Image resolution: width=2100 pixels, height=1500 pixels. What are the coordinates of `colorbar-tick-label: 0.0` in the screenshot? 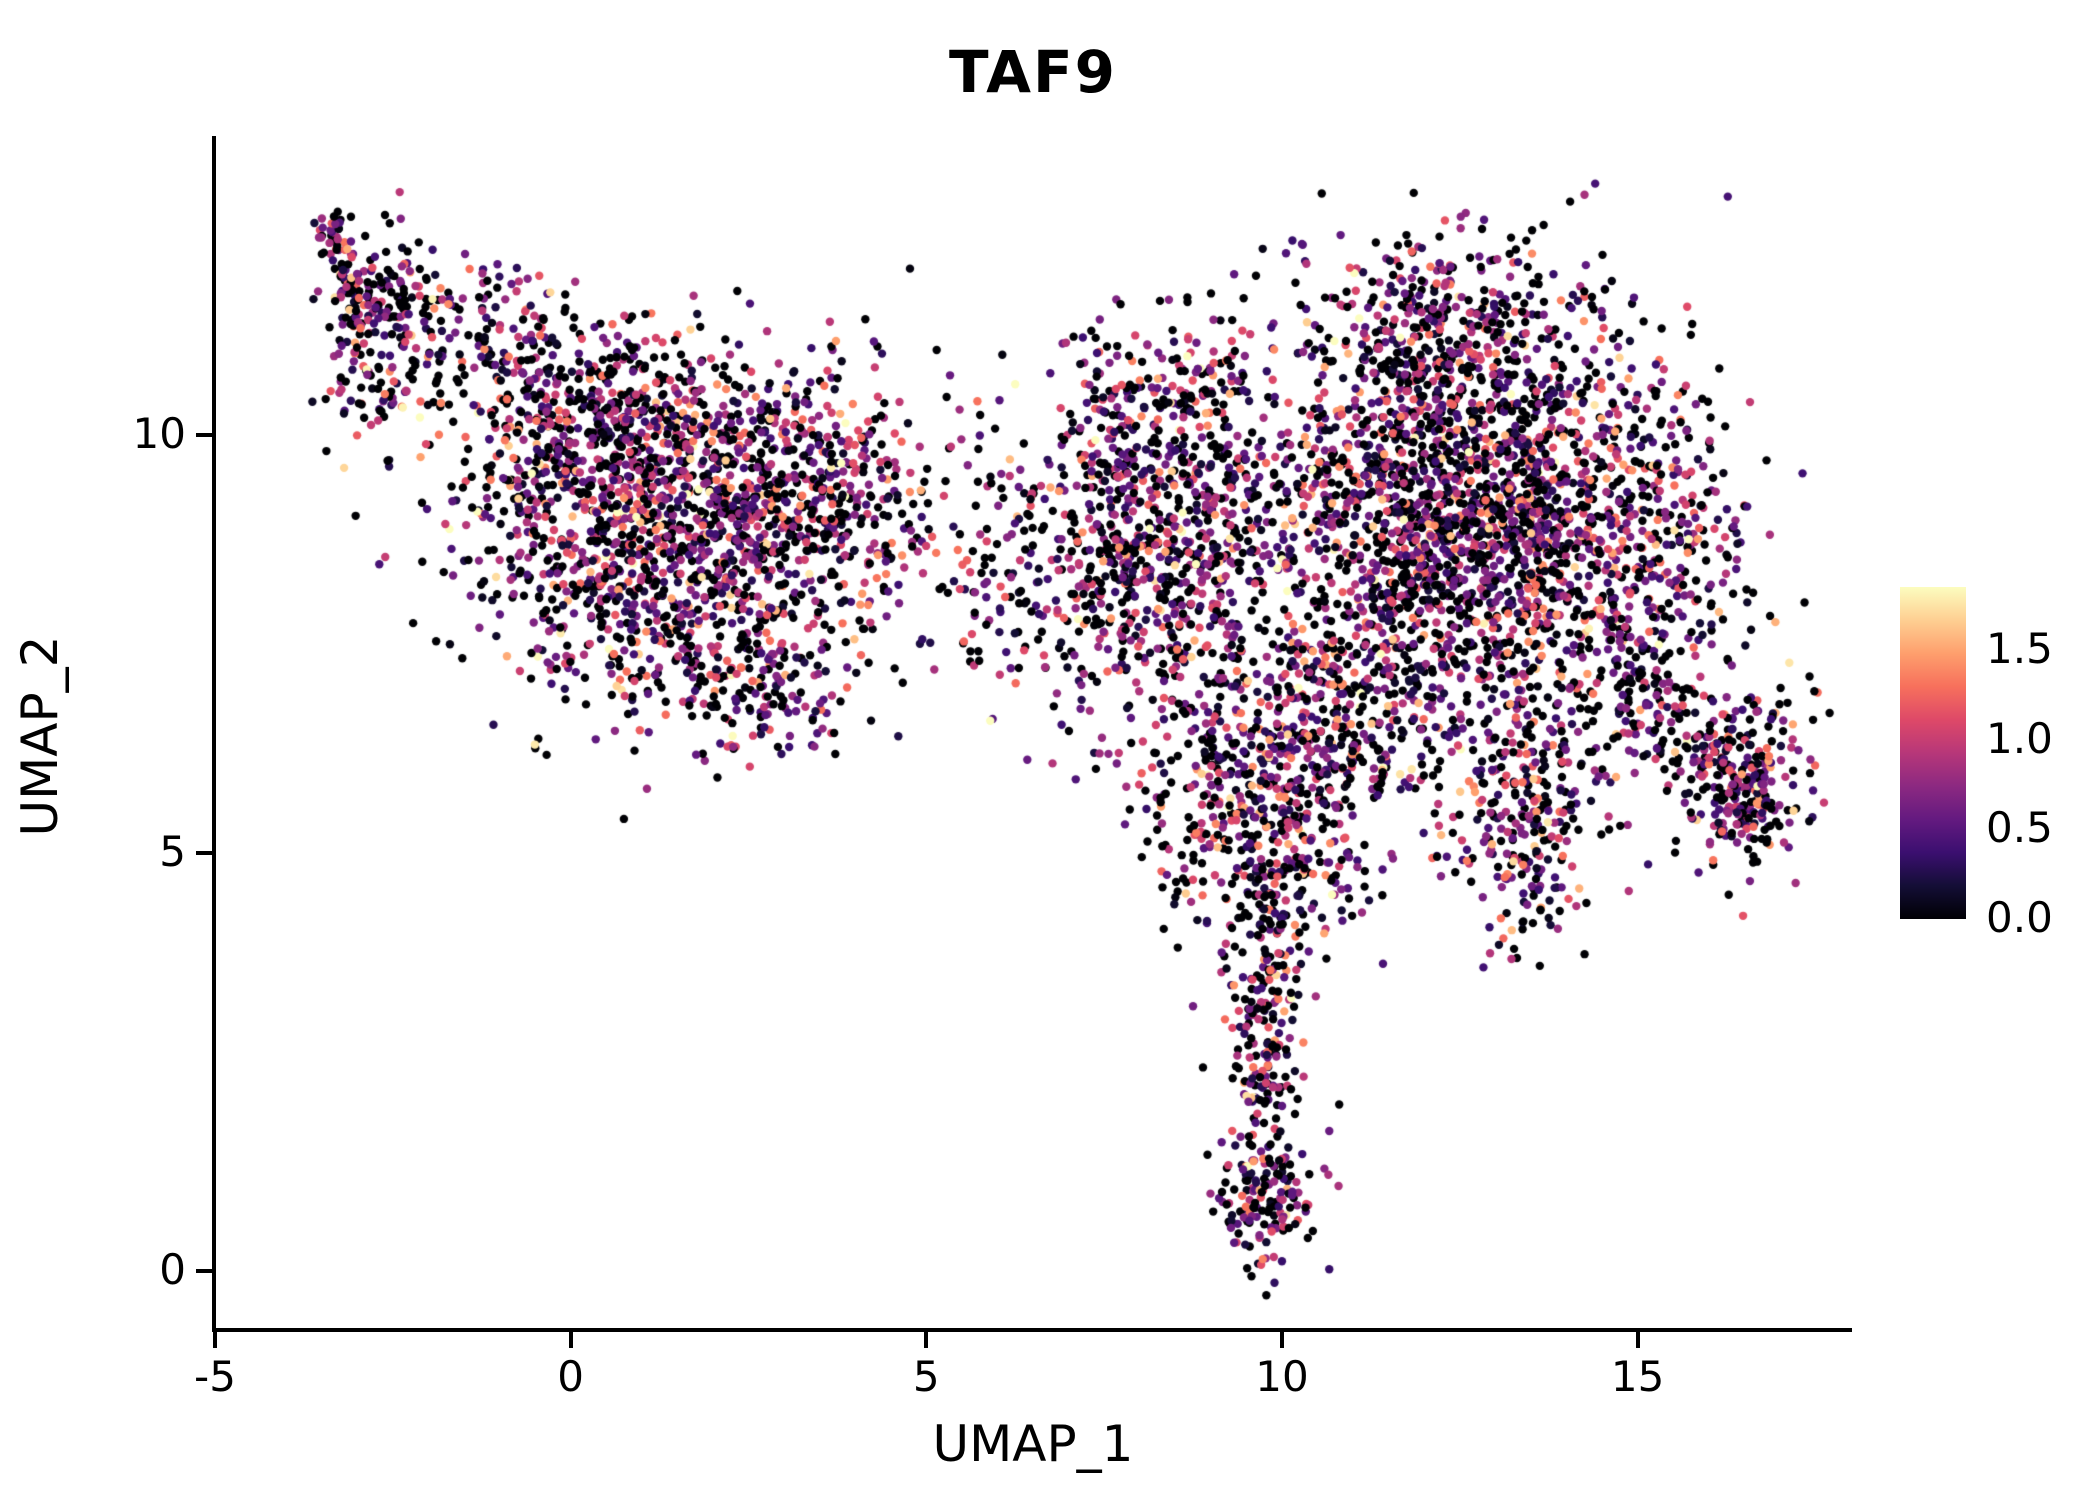 It's located at (2019, 917).